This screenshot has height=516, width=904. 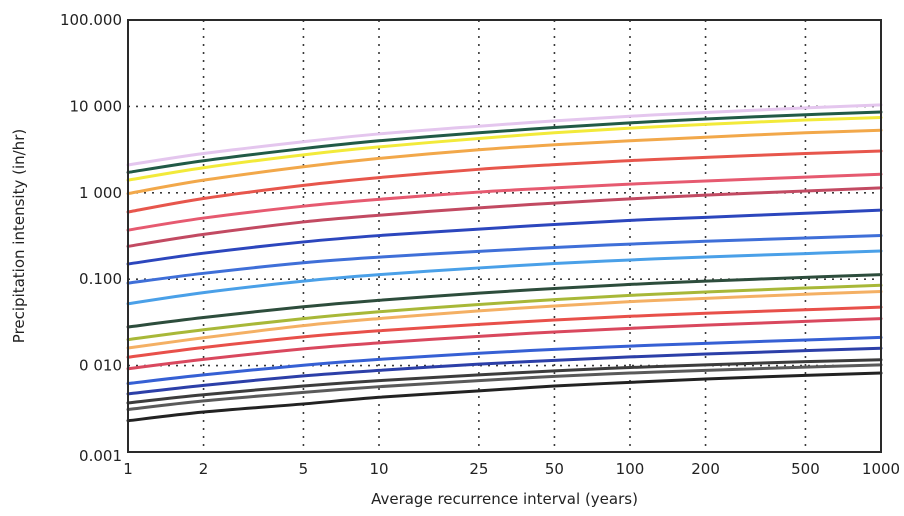 I want to click on x-tick-label: 1, so click(x=128, y=469).